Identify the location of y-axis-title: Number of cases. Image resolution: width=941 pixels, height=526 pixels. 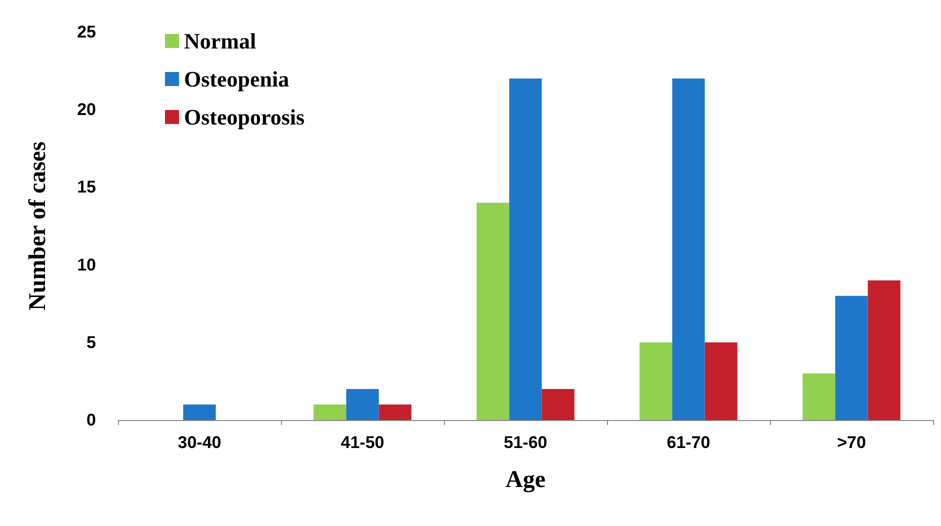
(38, 226).